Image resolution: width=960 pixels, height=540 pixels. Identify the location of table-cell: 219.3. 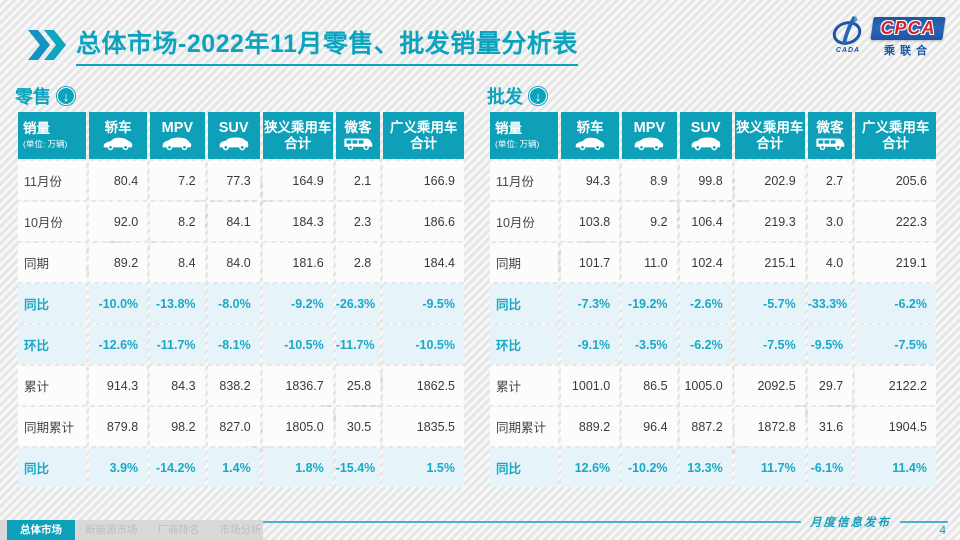
(769, 221).